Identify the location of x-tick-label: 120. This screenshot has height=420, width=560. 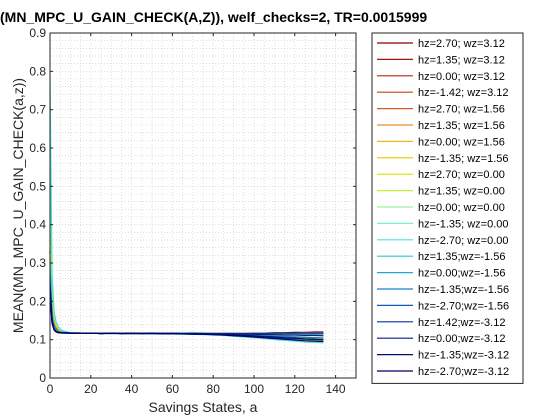
(295, 389).